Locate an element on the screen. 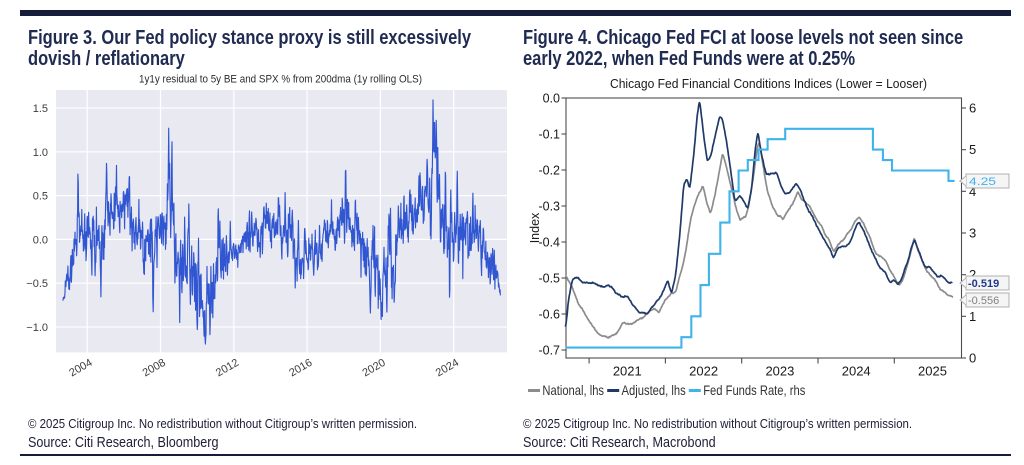  svg-text: 2012 is located at coordinates (227, 368).